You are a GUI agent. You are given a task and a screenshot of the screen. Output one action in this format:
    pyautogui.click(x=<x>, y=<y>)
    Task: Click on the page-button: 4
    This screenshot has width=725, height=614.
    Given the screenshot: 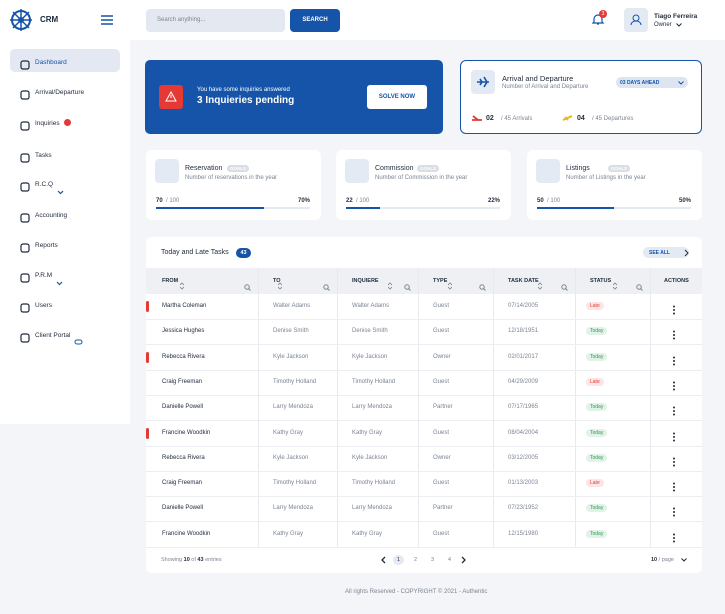 What is the action you would take?
    pyautogui.click(x=449, y=560)
    